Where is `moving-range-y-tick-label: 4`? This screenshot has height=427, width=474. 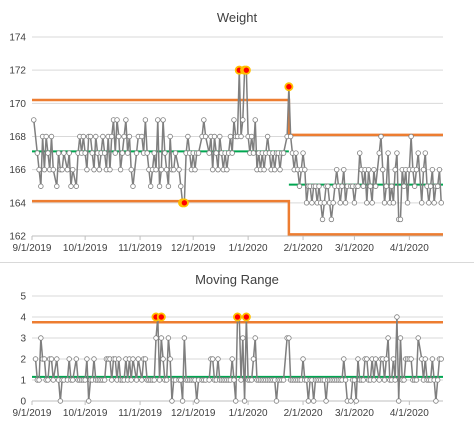
moving-range-y-tick-label: 4 is located at coordinates (23, 318).